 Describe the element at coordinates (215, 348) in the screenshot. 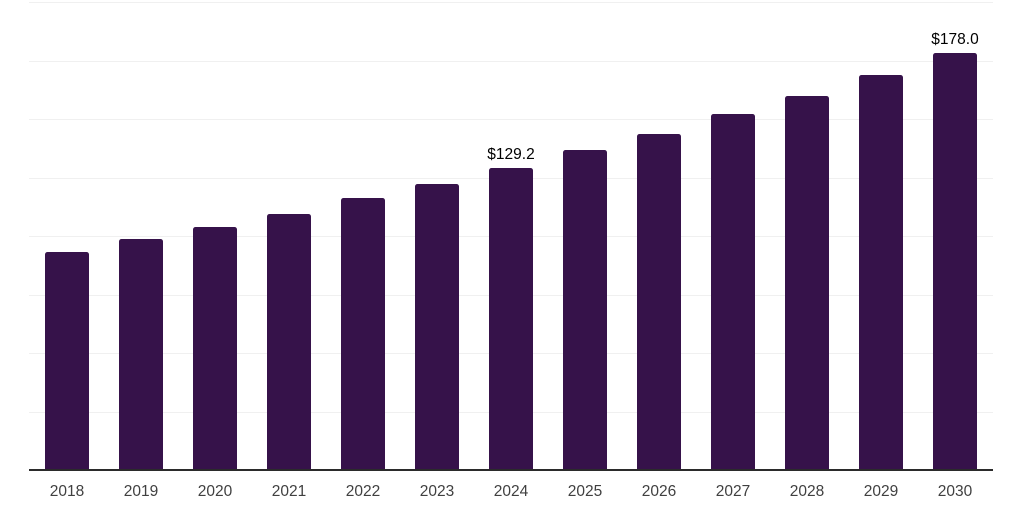

I see `bar-2020` at that location.